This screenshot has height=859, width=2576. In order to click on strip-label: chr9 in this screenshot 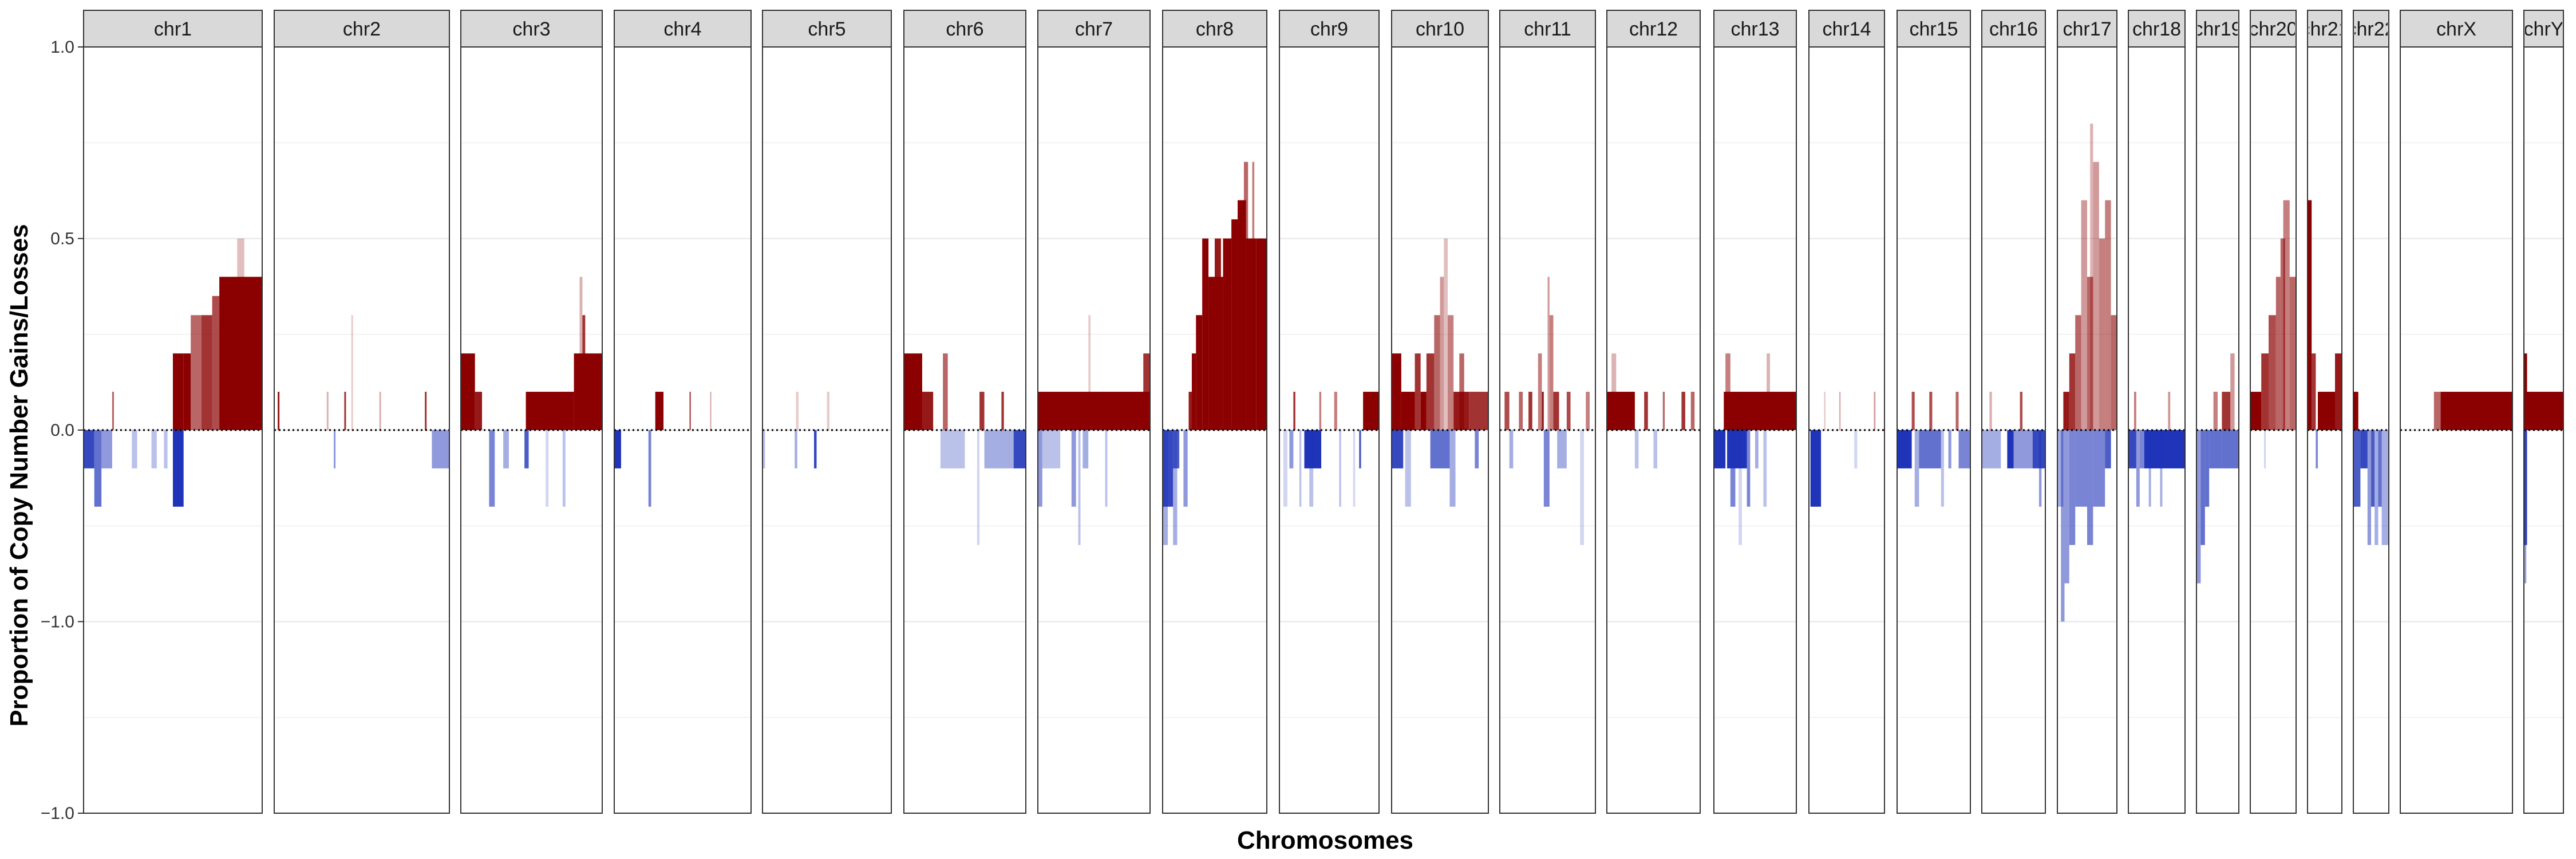, I will do `click(1329, 29)`.